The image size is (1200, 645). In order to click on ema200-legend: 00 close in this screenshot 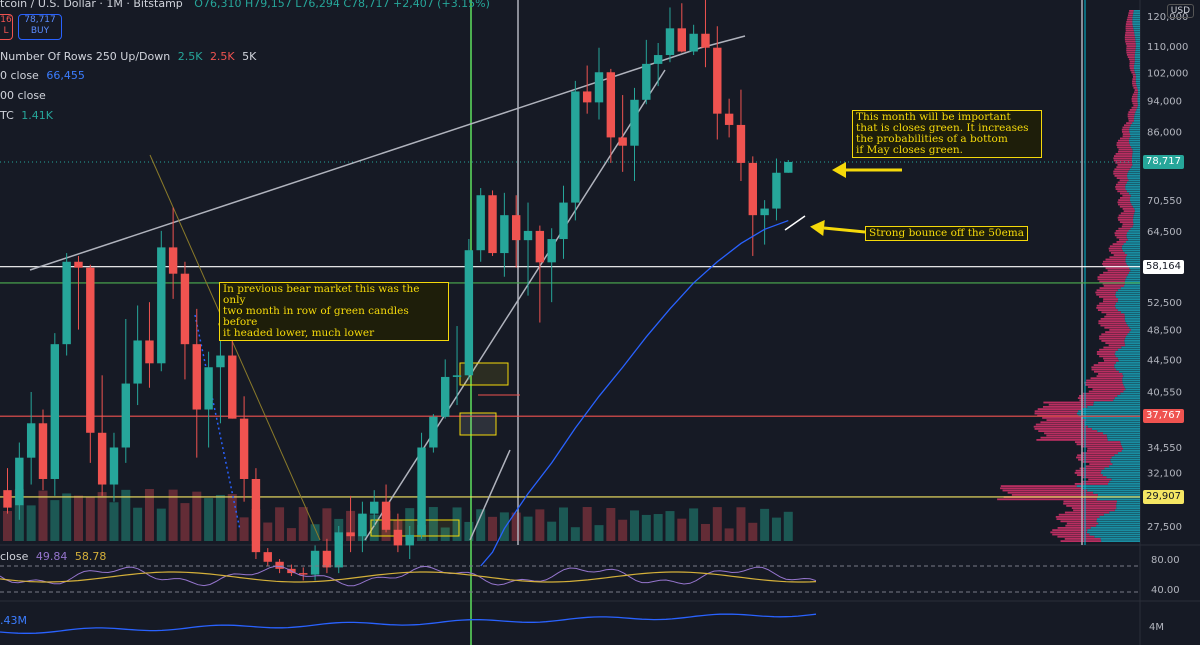, I will do `click(23, 95)`.